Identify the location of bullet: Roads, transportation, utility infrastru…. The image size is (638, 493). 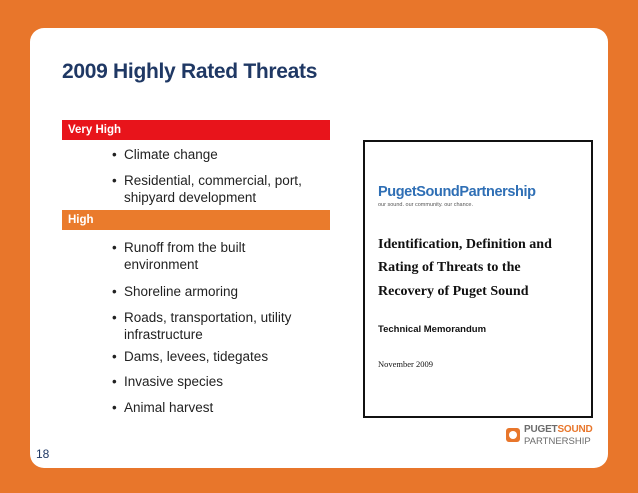
(215, 326).